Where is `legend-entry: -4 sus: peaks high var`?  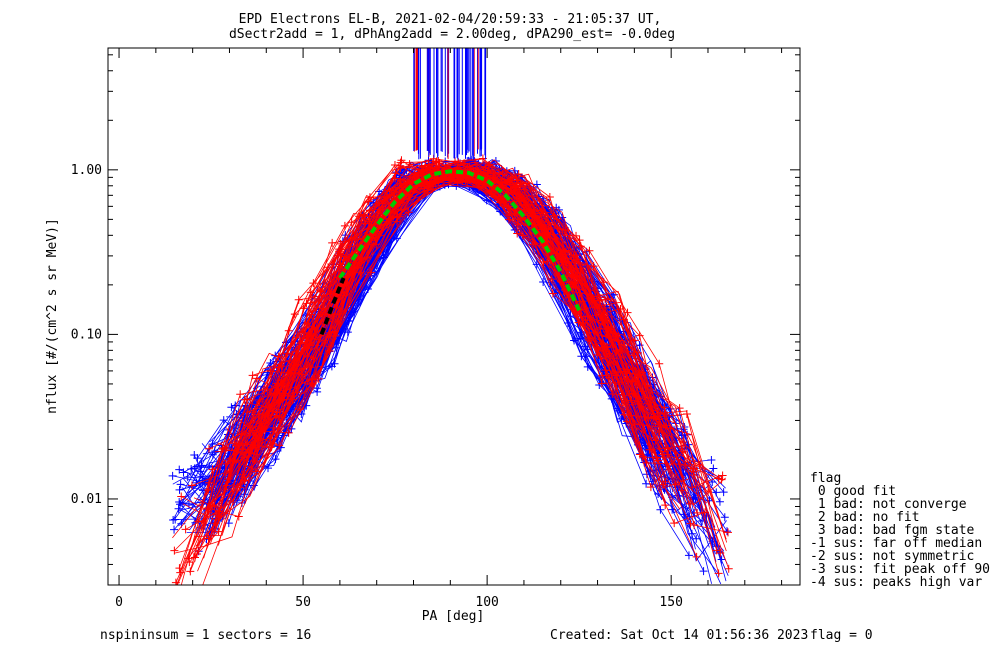 legend-entry: -4 sus: peaks high var is located at coordinates (896, 582).